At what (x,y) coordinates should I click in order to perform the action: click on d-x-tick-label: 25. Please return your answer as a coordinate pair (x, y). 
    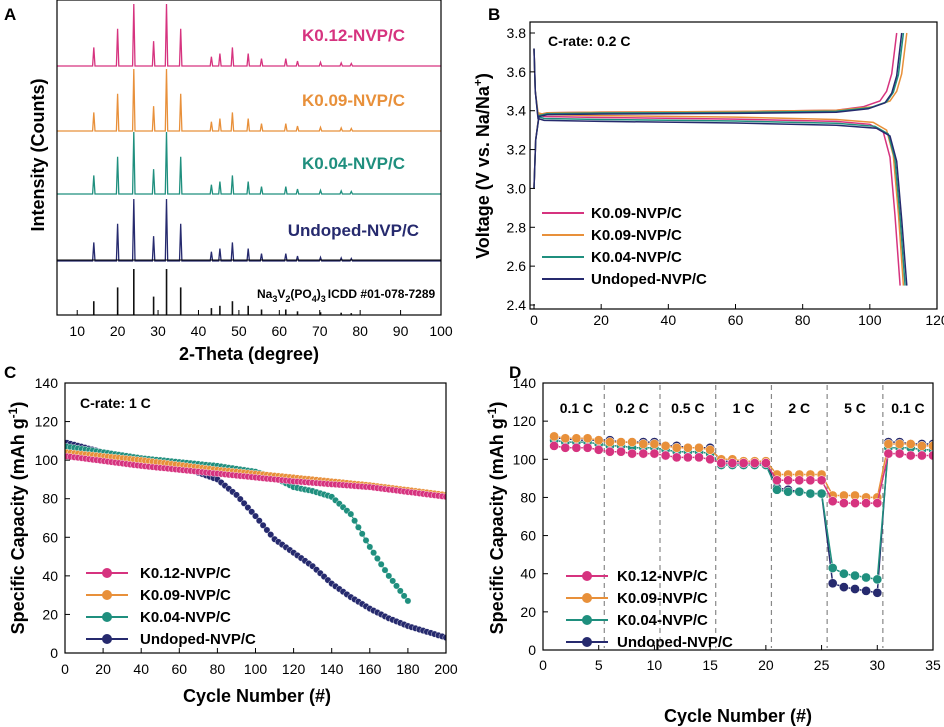
    Looking at the image, I should click on (822, 665).